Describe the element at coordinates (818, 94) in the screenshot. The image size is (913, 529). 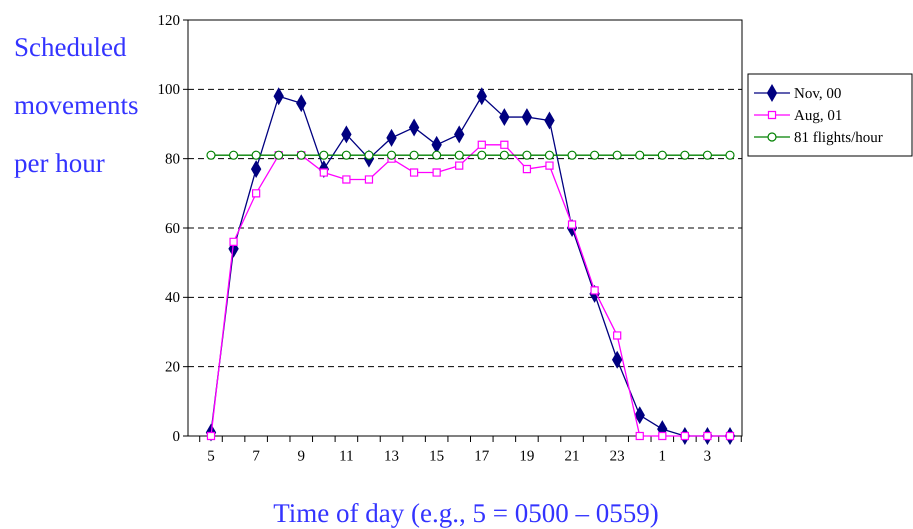
I see `legend-label: Nov, 00` at that location.